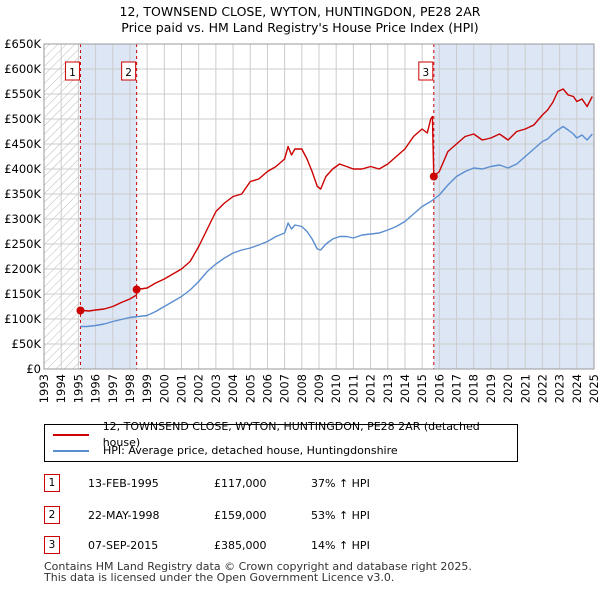  Describe the element at coordinates (61, 388) in the screenshot. I see `x-tick-label: 1994` at that location.